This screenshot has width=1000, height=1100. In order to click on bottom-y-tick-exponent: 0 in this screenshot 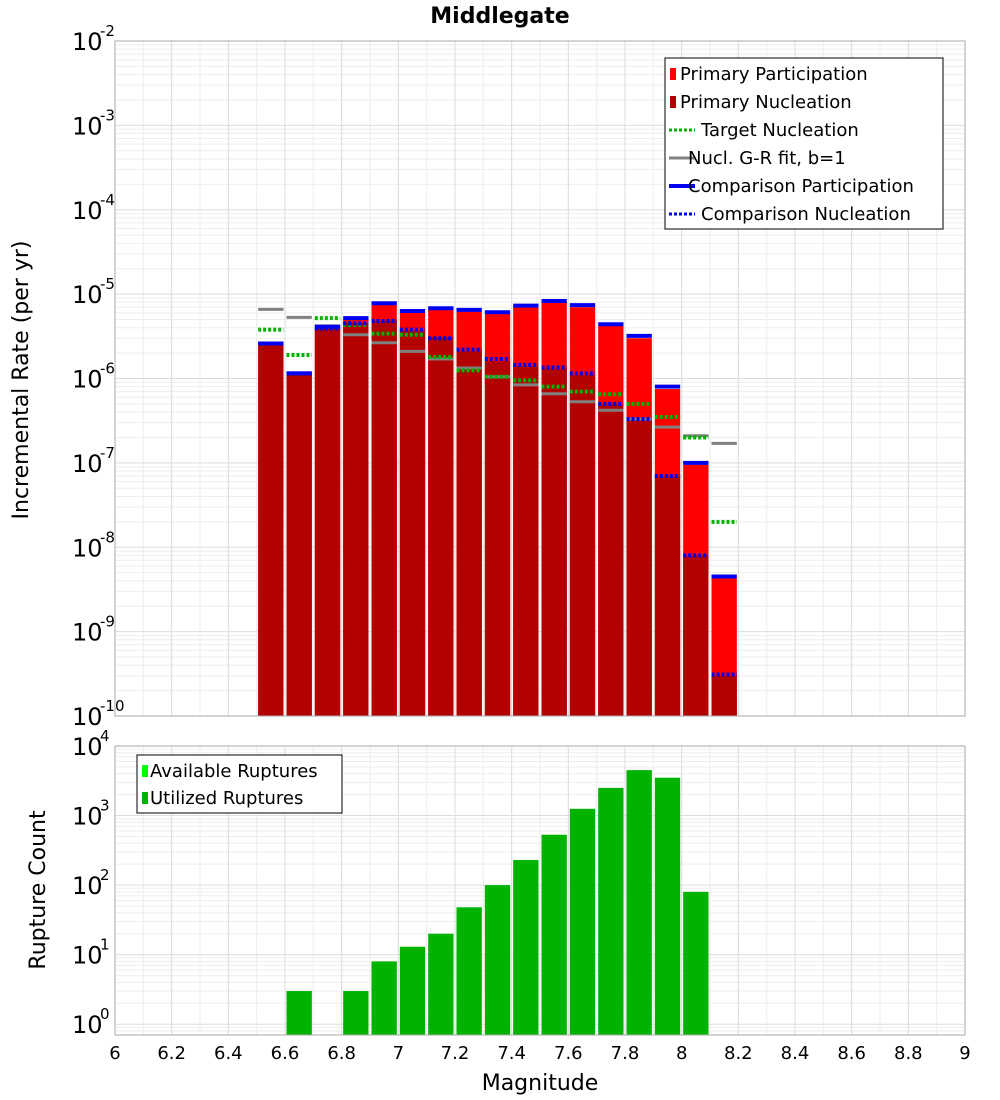, I will do `click(105, 1014)`.